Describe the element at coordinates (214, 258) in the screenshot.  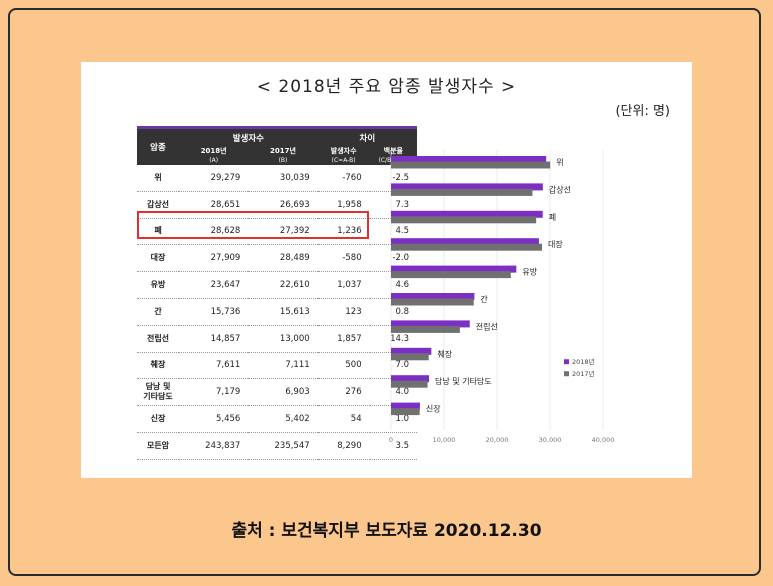
I see `cell-a: 27,909` at that location.